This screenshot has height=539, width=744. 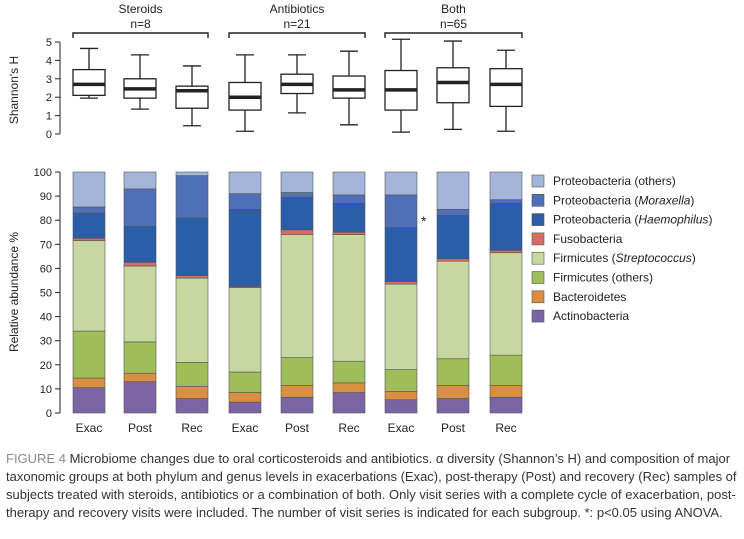 What do you see at coordinates (453, 24) in the screenshot?
I see `group-n-label: n=65` at bounding box center [453, 24].